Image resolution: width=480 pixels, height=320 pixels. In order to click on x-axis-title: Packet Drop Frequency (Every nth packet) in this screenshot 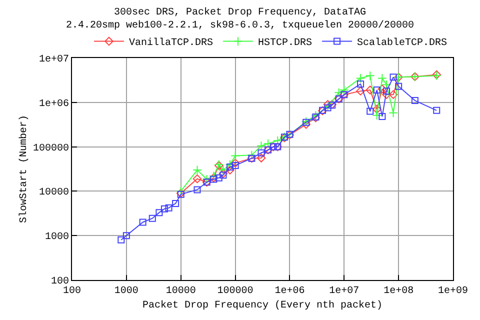, I will do `click(262, 306)`.